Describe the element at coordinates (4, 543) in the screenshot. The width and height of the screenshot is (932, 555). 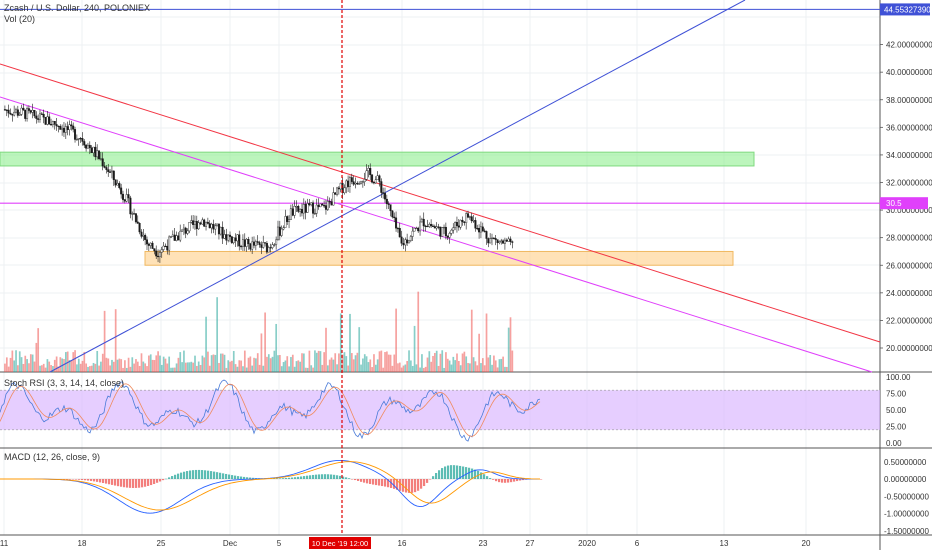
I see `time-tick-label: 11` at that location.